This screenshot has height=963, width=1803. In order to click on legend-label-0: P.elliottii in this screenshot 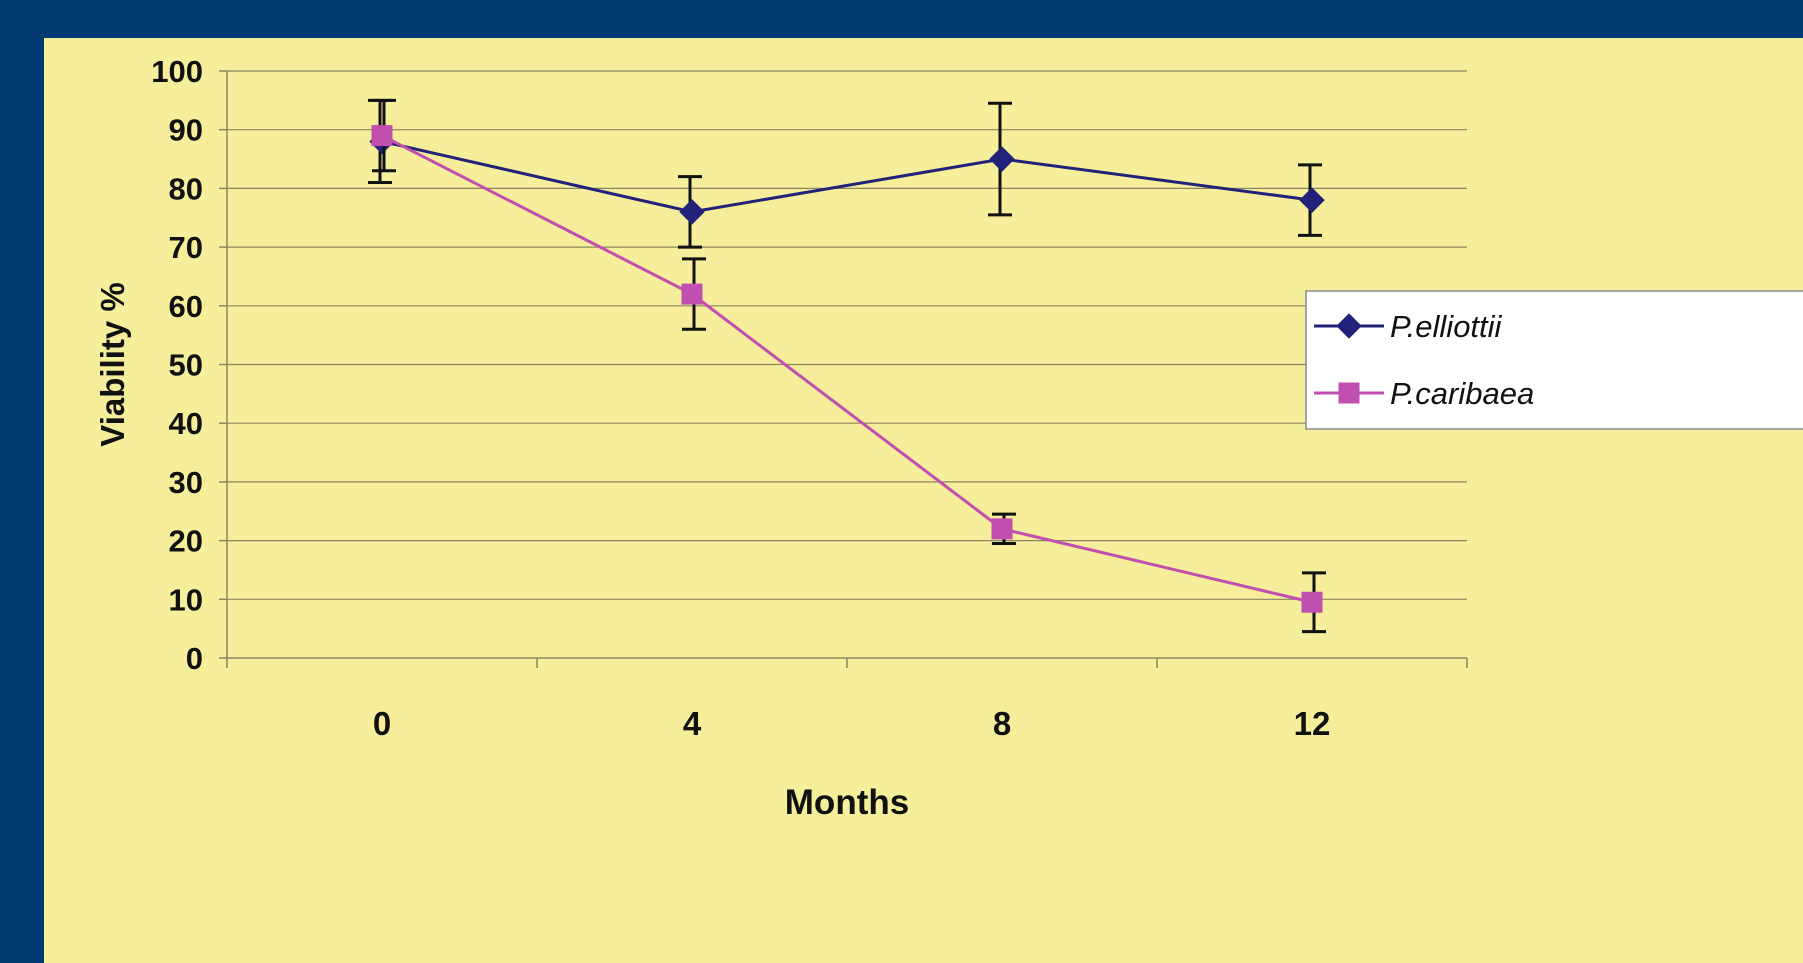, I will do `click(1446, 326)`.